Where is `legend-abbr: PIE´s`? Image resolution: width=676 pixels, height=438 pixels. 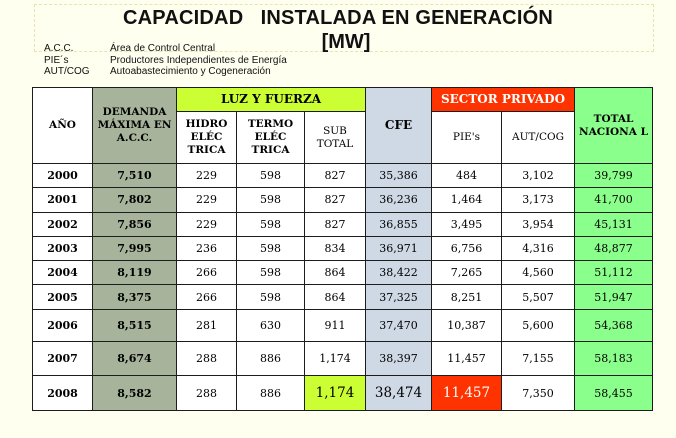 legend-abbr: PIE´s is located at coordinates (56, 60).